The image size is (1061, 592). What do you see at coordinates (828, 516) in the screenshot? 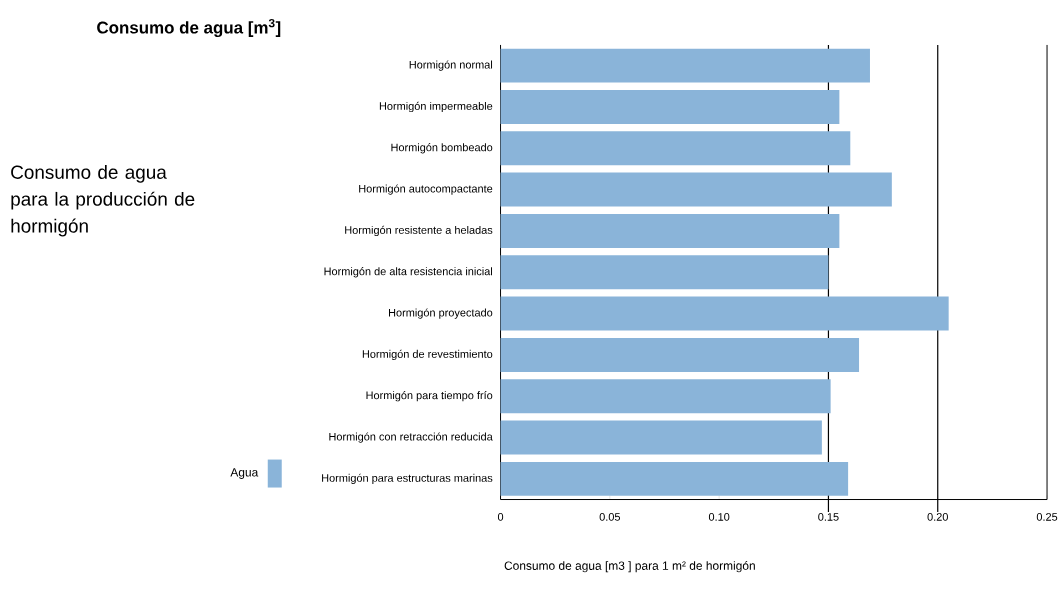
I see `x-tick-label: 0.15` at bounding box center [828, 516].